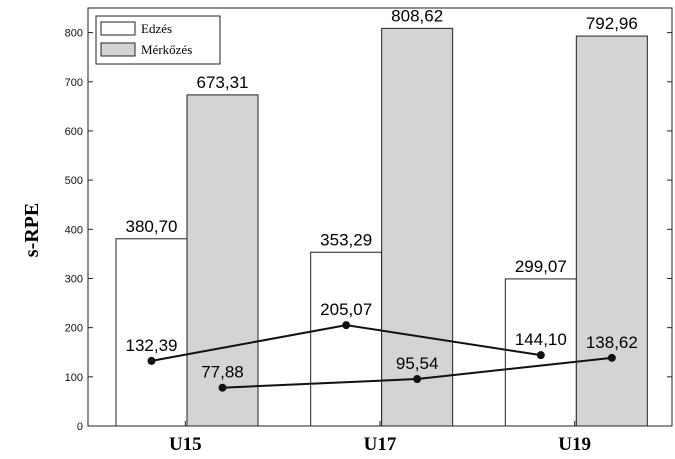 The height and width of the screenshot is (459, 675). Describe the element at coordinates (158, 40) in the screenshot. I see `legend: Edzés Mérkőzés` at that location.